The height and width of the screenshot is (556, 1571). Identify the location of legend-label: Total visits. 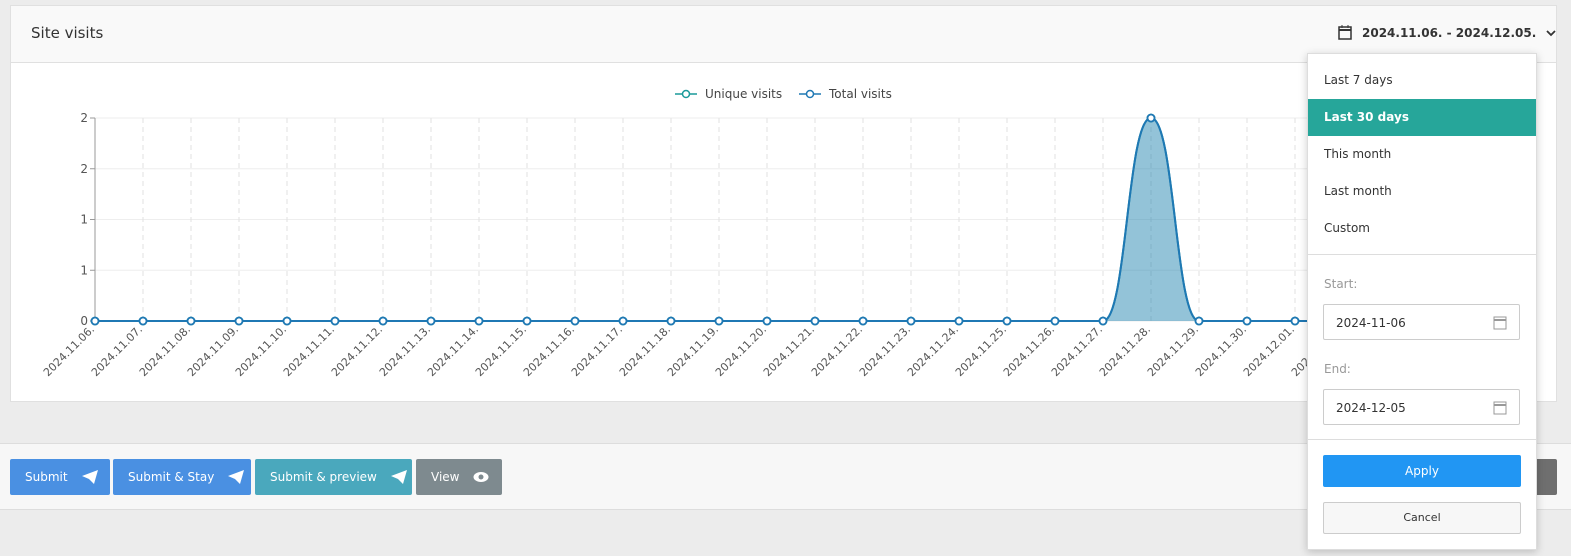
(860, 94).